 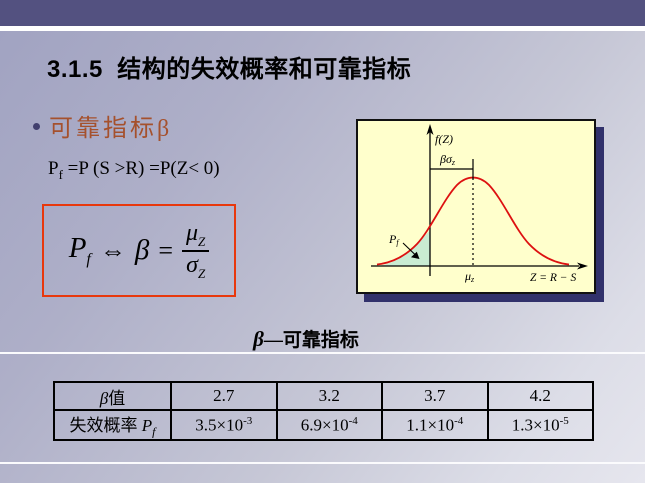 What do you see at coordinates (322, 28) in the screenshot?
I see `slide-top-rule` at bounding box center [322, 28].